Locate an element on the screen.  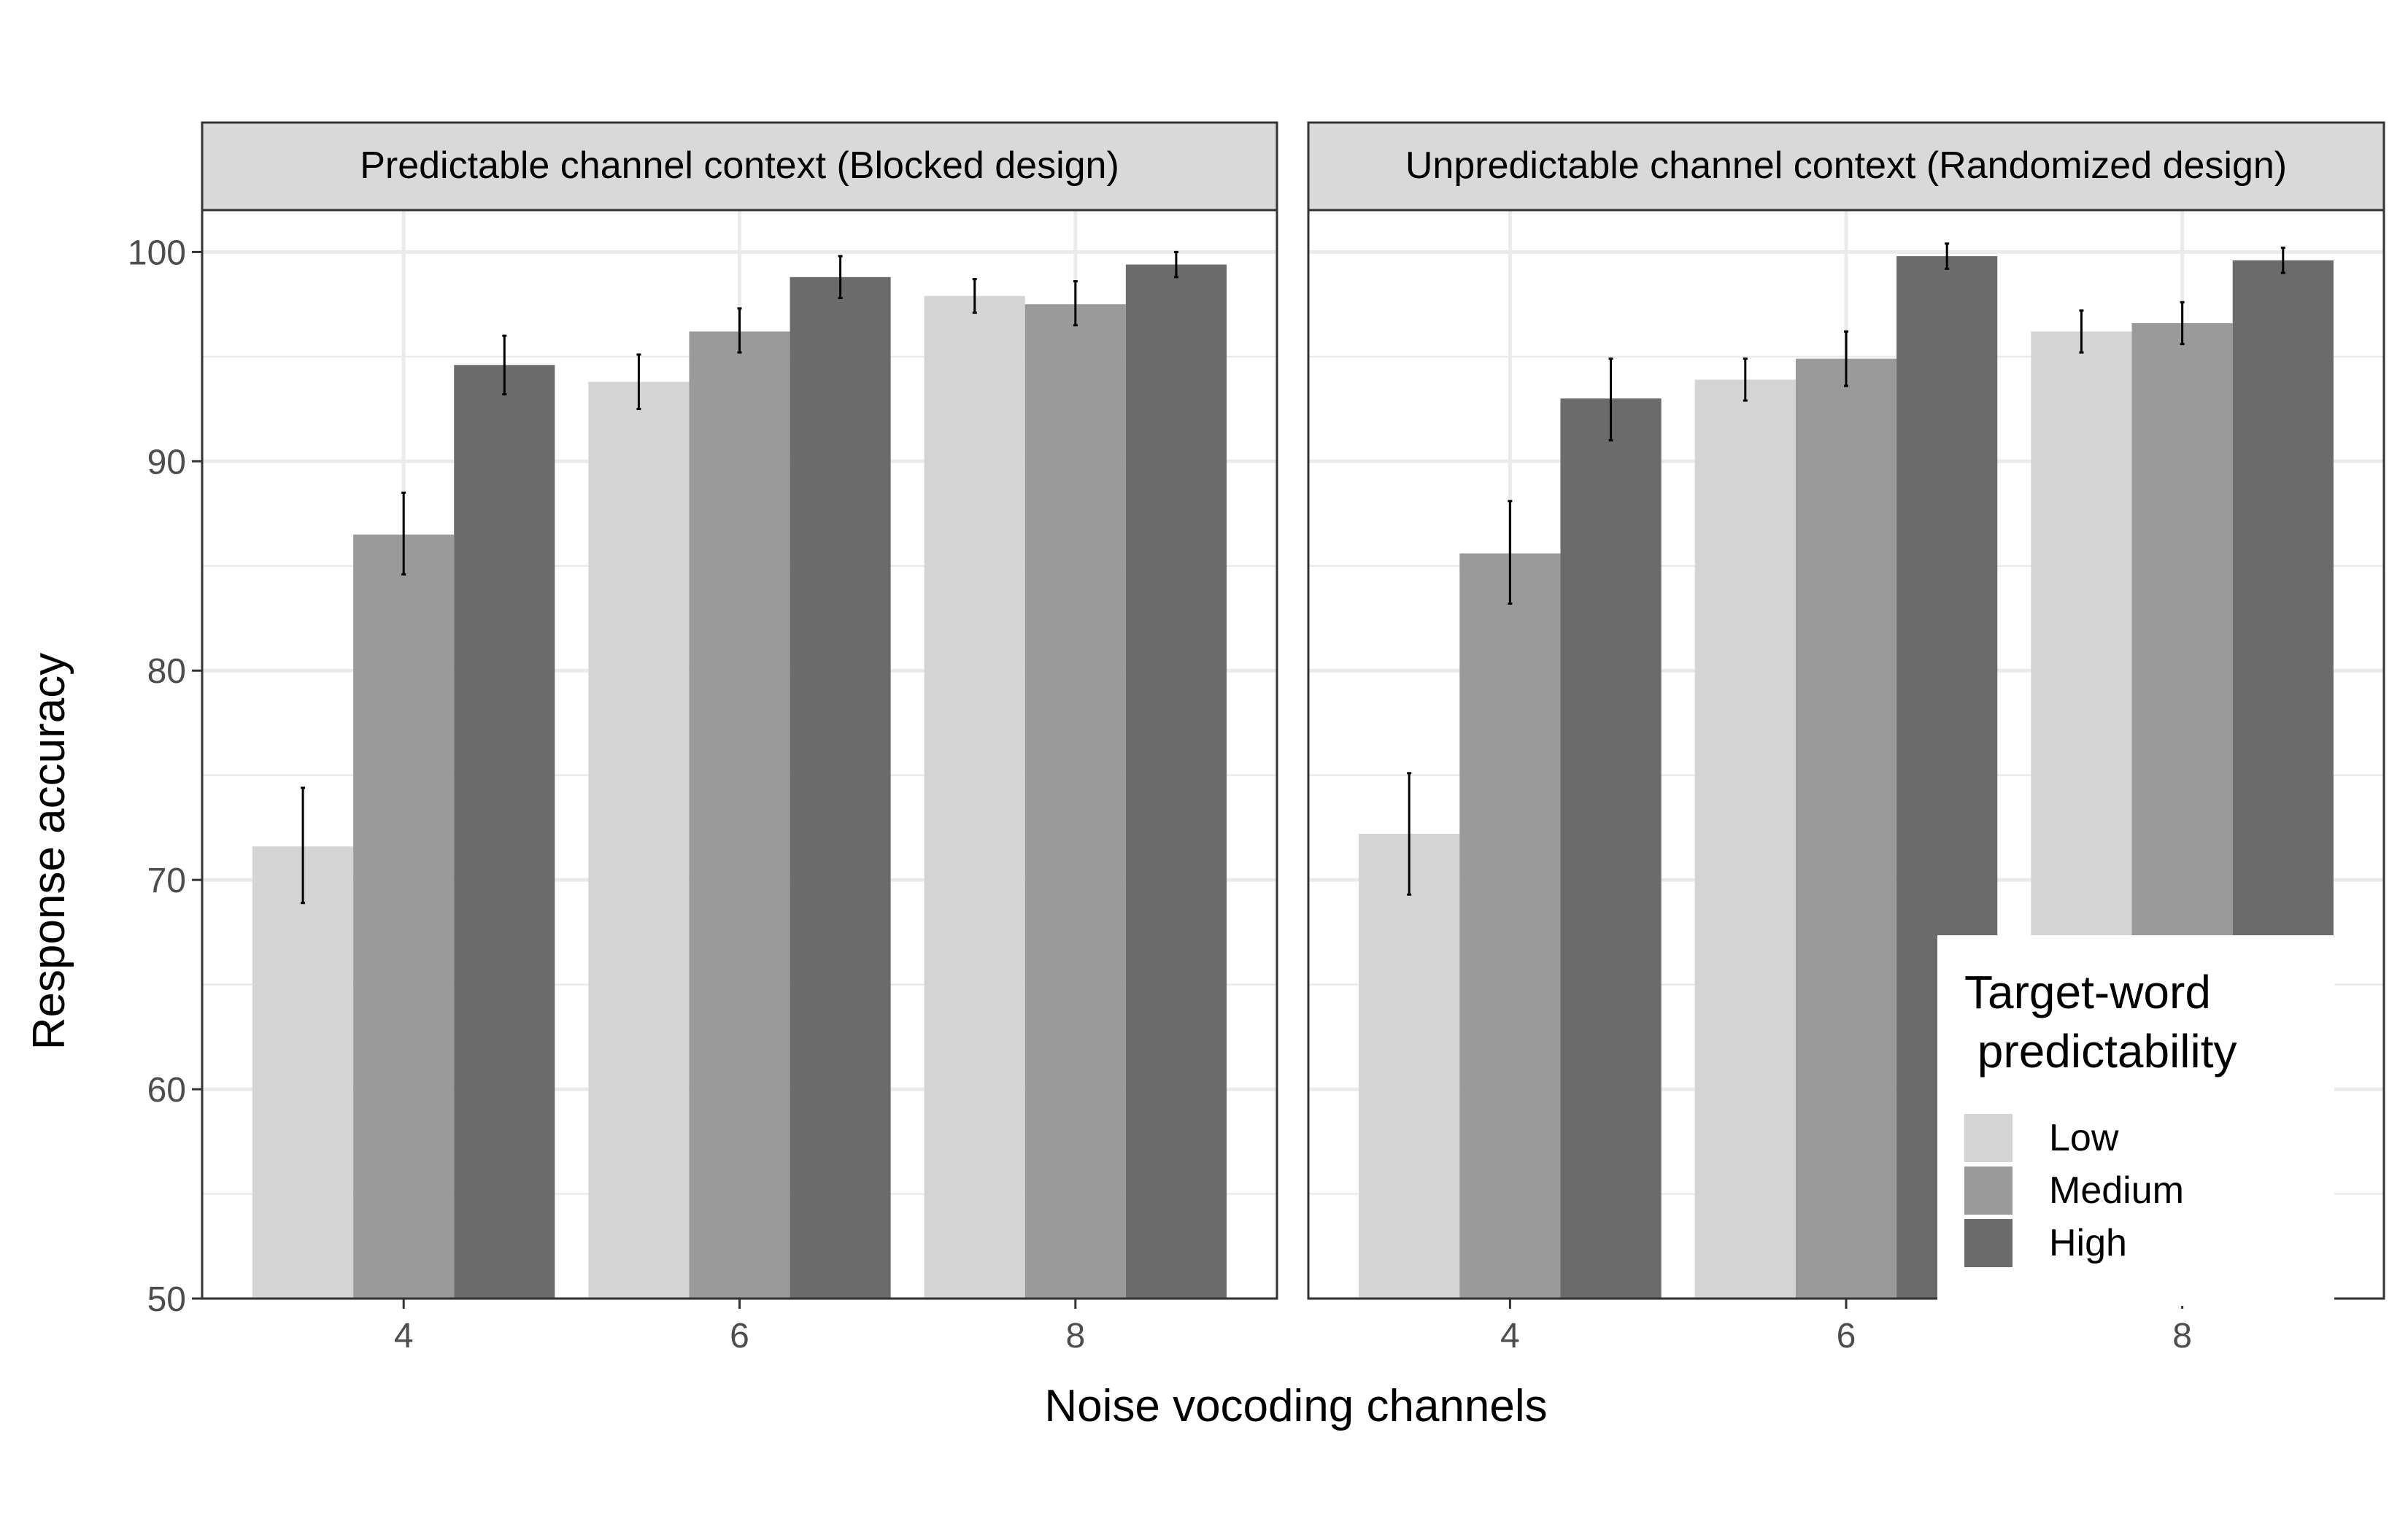
y-tick-label: 100 is located at coordinates (157, 253).